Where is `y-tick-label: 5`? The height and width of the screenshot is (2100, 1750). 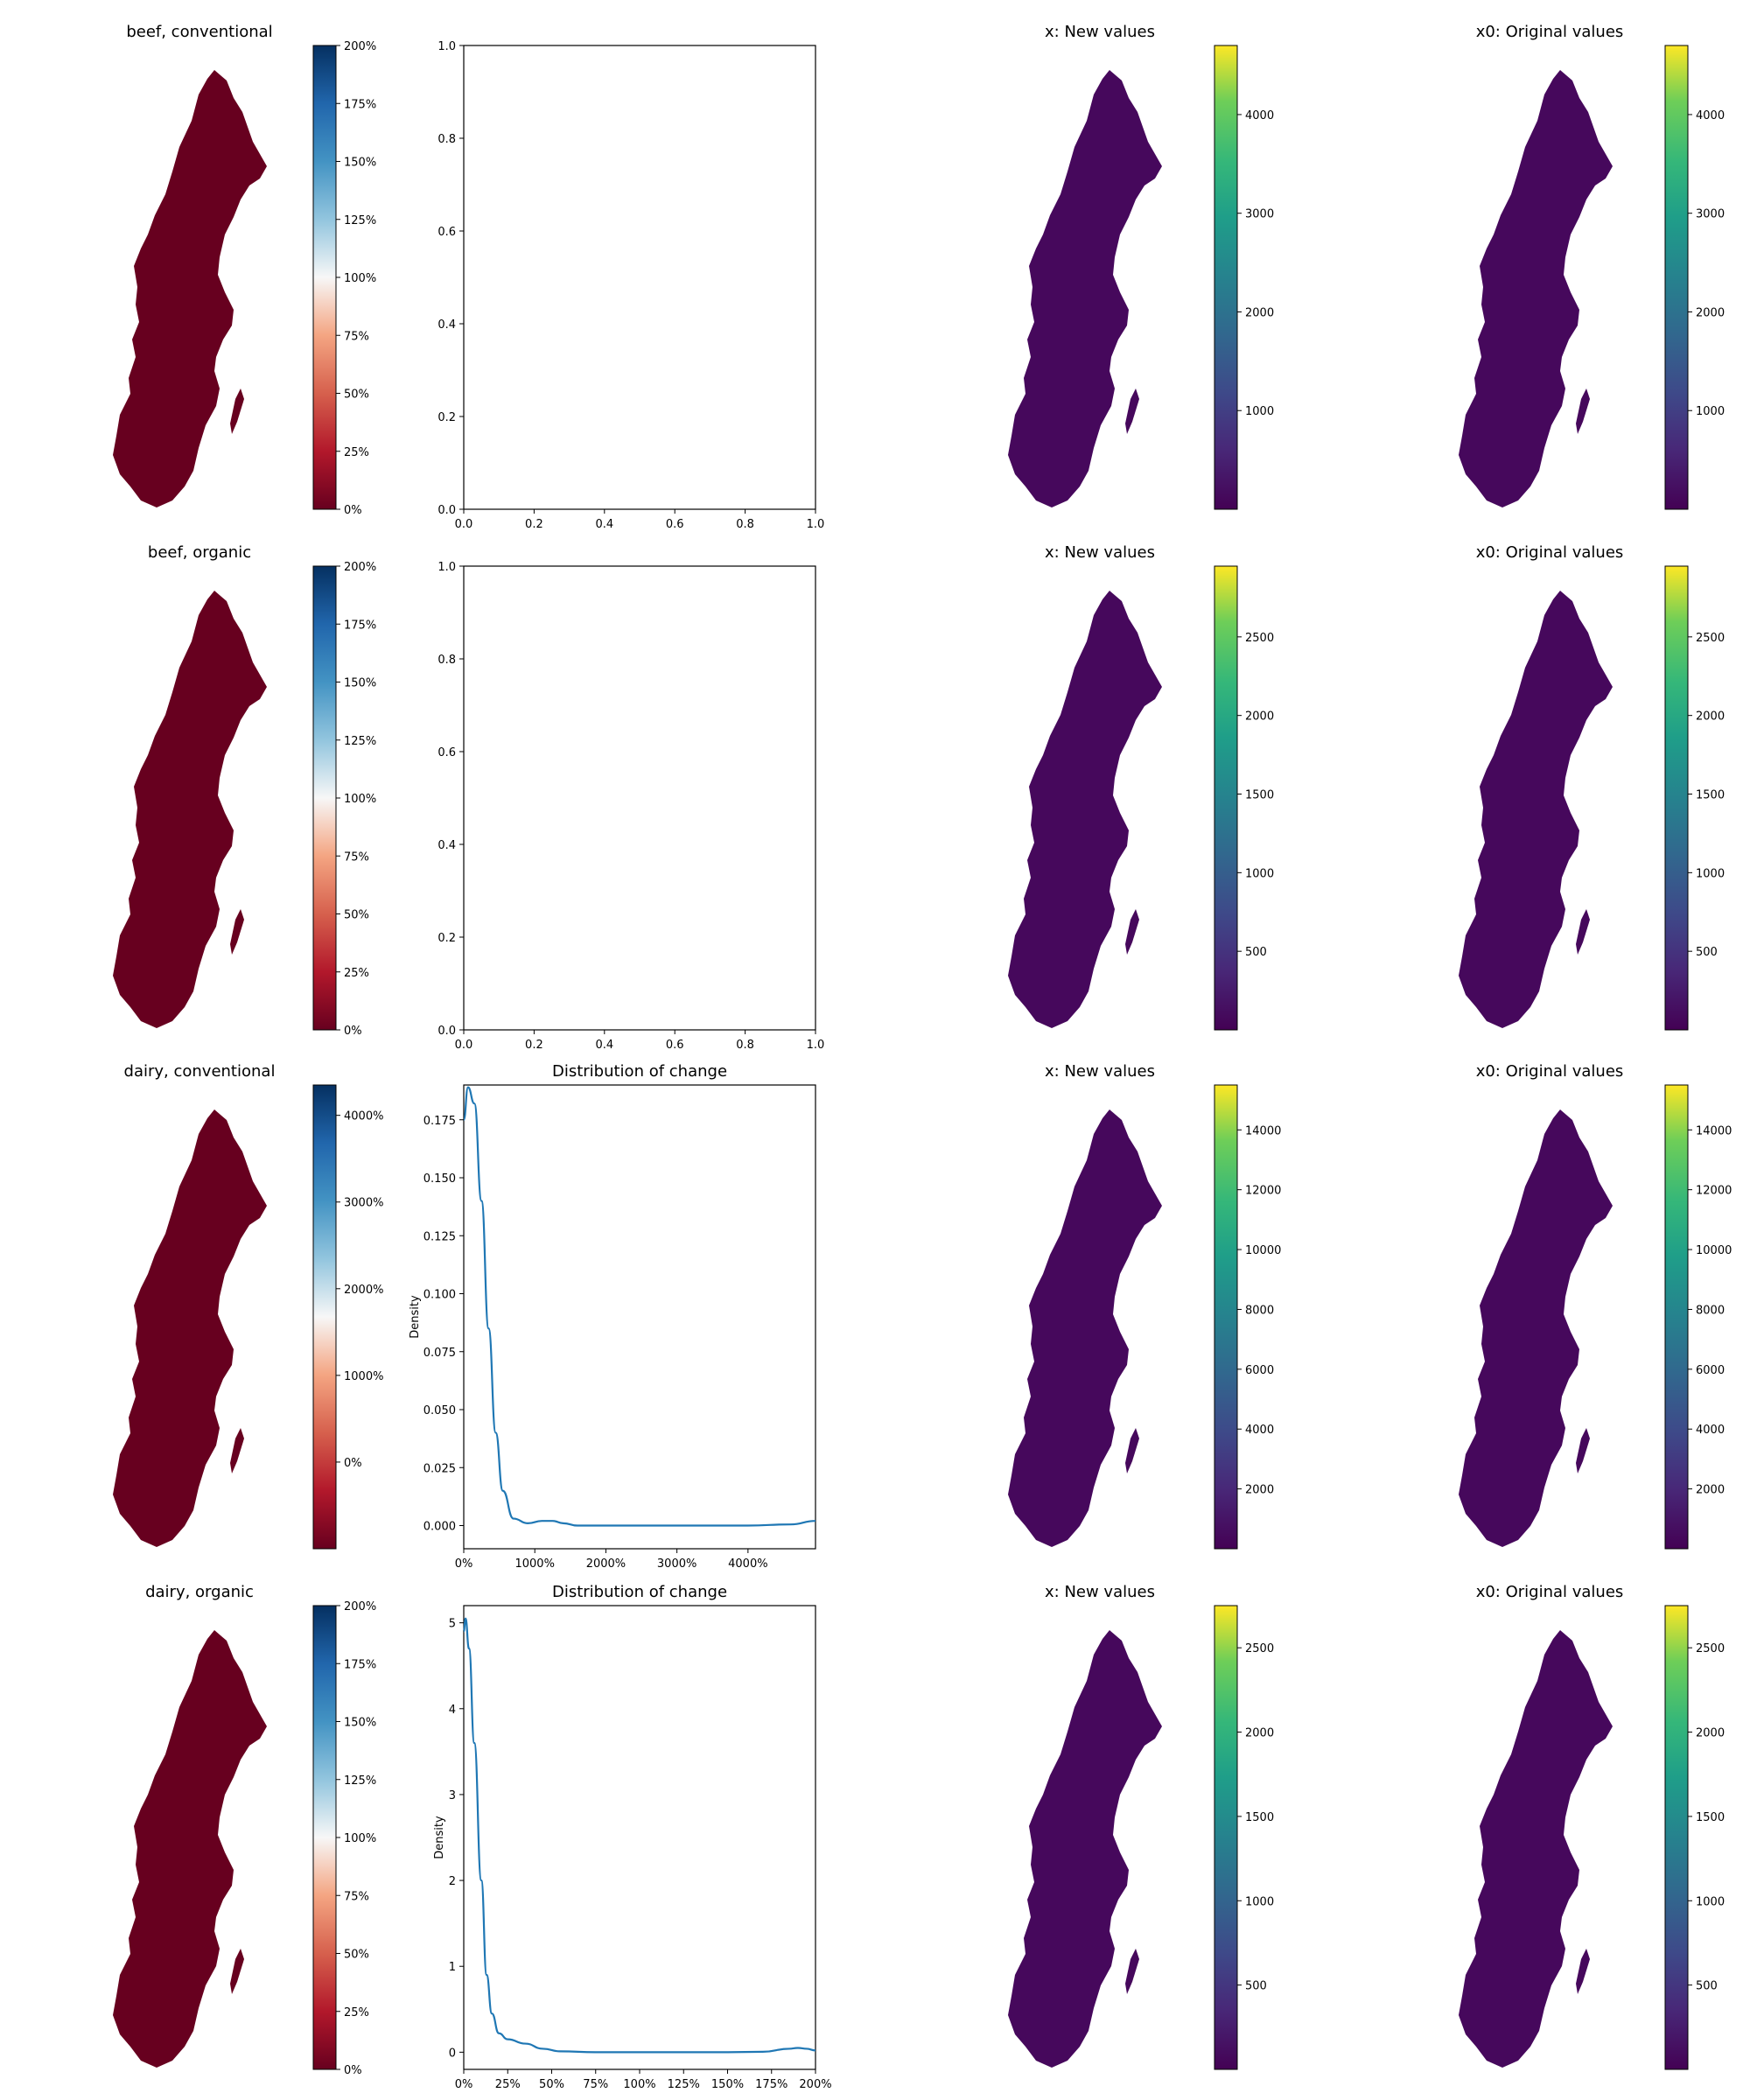 y-tick-label: 5 is located at coordinates (452, 1624).